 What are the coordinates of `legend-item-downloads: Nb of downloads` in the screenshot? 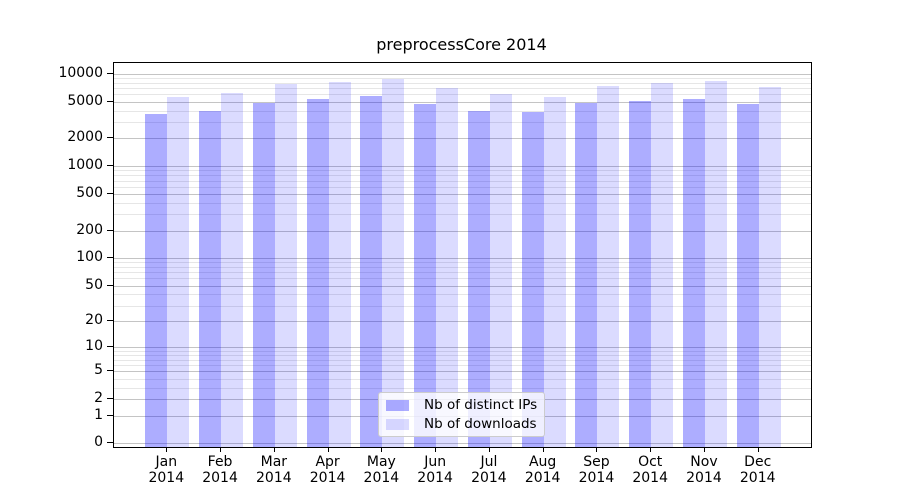 It's located at (461, 424).